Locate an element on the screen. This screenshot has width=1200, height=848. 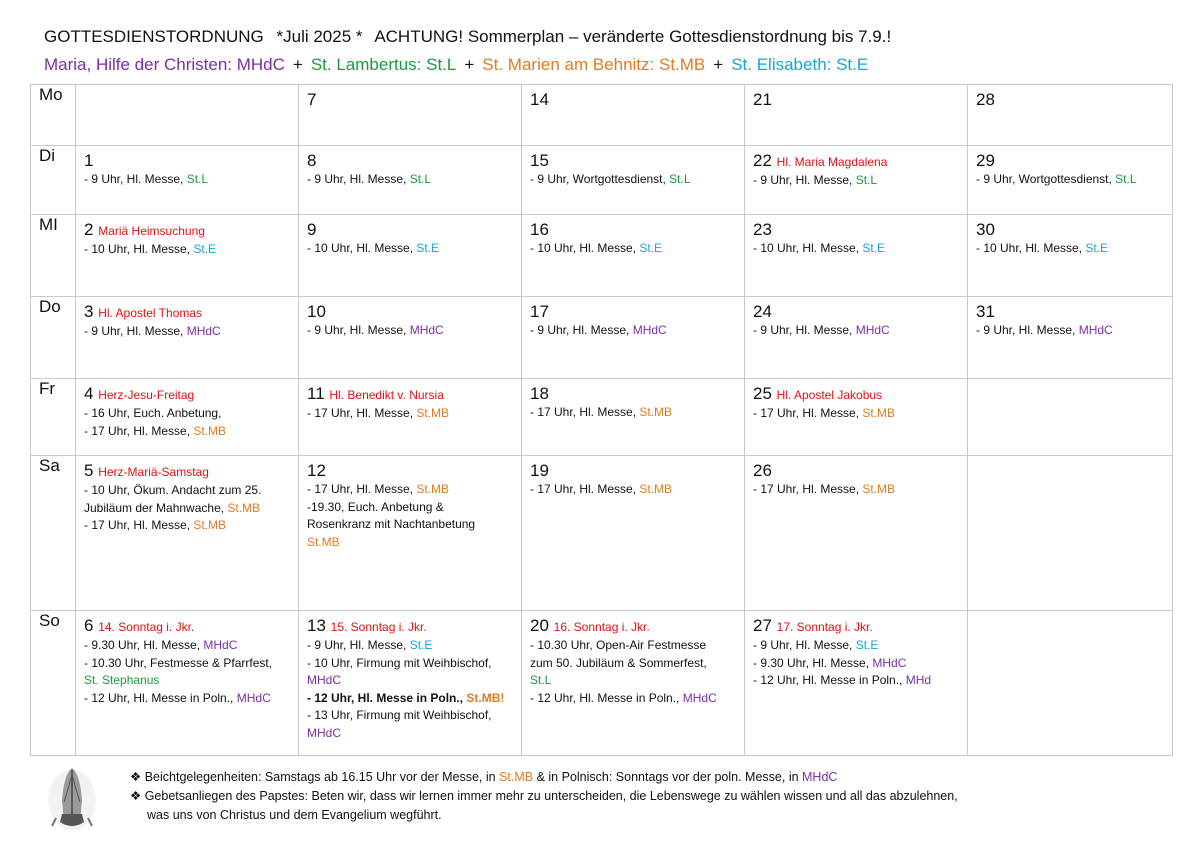
day-cell: 10- 9 Uhr, Hl. Messe, MHdC is located at coordinates (410, 337).